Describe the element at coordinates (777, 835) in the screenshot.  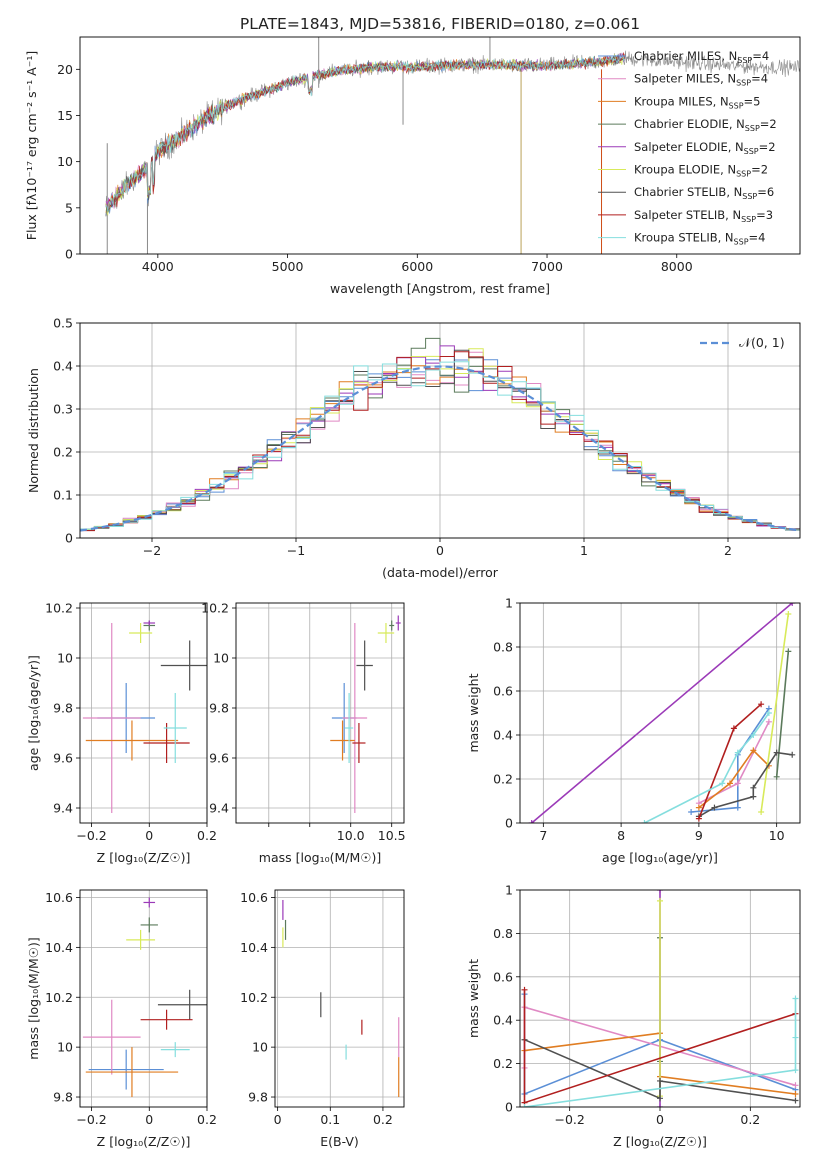
I see `x-tick-label: 10` at that location.